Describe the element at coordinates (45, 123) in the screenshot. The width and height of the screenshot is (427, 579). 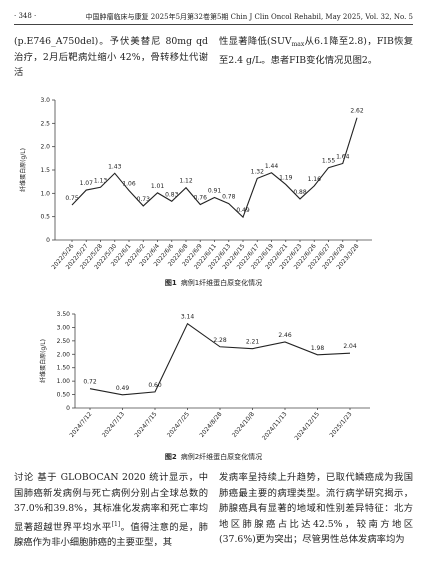
I see `y-tick-label: 2.5` at that location.